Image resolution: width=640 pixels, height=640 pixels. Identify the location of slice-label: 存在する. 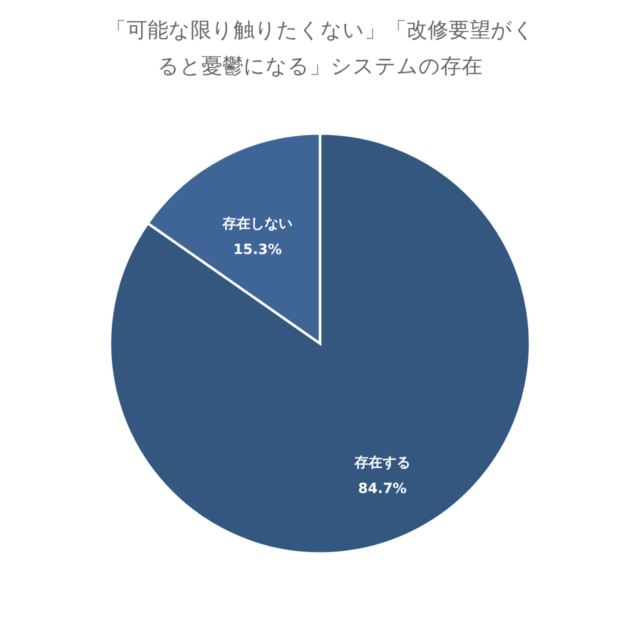
(381, 463).